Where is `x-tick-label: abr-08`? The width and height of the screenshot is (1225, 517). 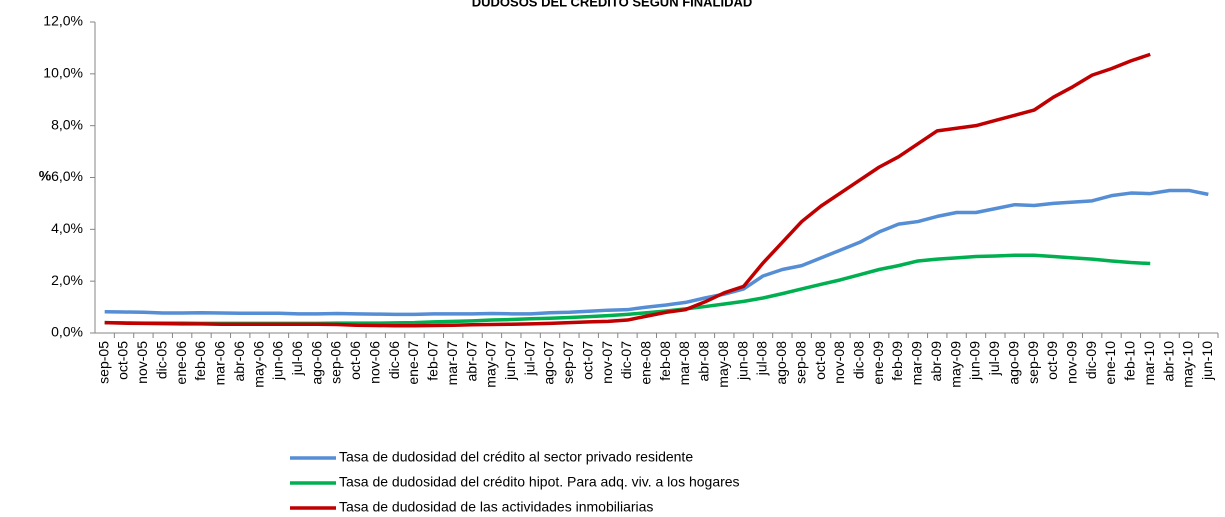 x-tick-label: abr-08 is located at coordinates (704, 361).